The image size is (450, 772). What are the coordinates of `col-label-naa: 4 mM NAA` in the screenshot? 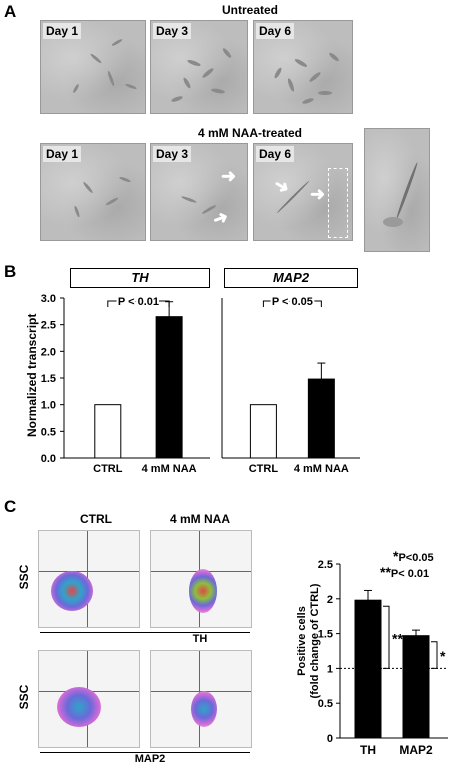 It's located at (199, 519).